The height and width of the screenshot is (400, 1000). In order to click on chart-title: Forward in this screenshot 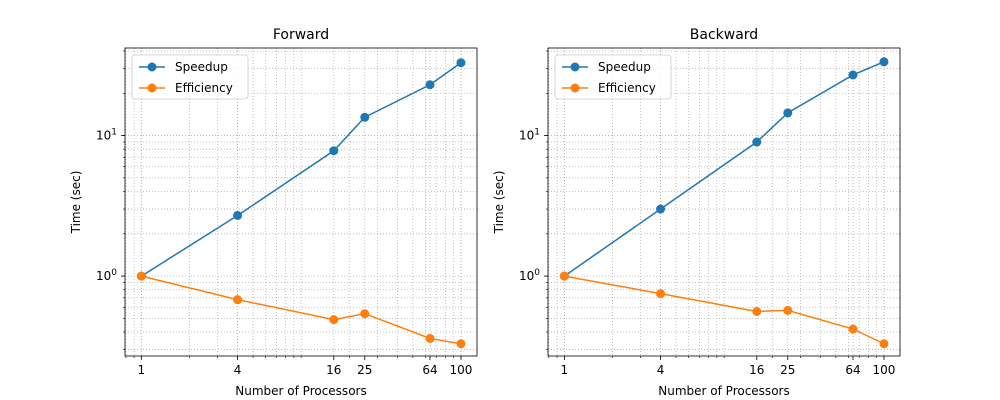, I will do `click(301, 35)`.